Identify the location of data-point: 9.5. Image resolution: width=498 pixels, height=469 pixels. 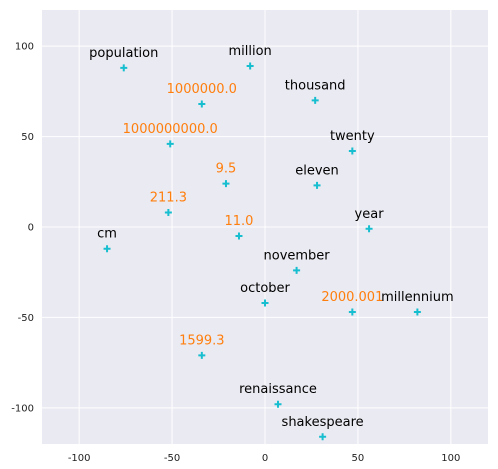
(226, 175).